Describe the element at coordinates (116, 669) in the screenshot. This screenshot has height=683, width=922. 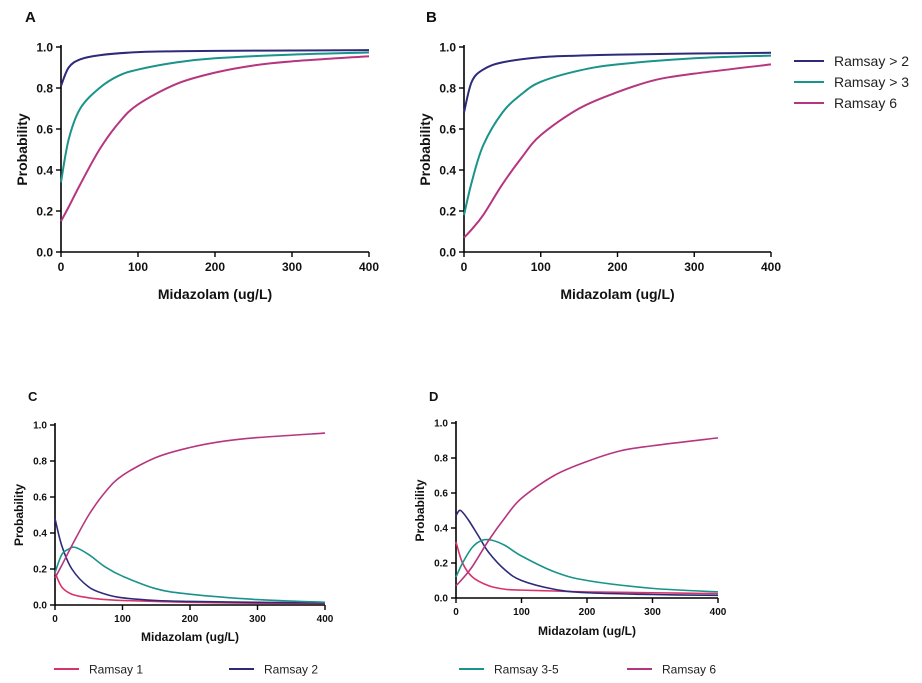
I see `legend-label: Ramsay 1` at that location.